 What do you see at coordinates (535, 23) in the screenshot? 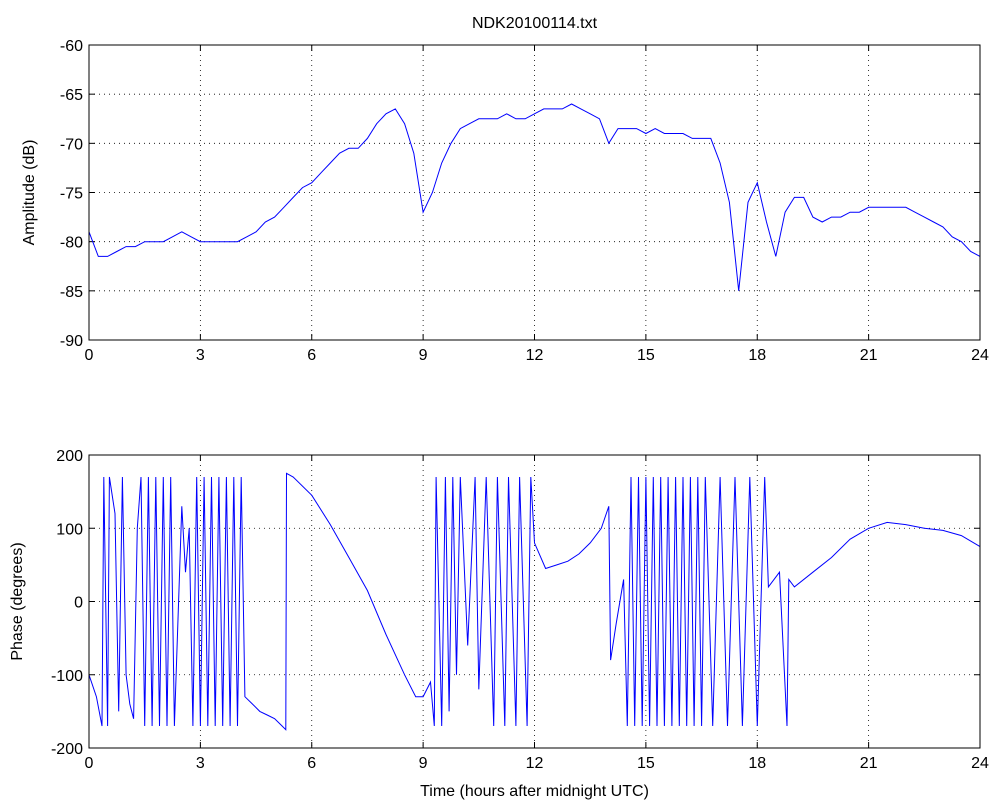
I see `chart-title: NDK20100114.txt` at bounding box center [535, 23].